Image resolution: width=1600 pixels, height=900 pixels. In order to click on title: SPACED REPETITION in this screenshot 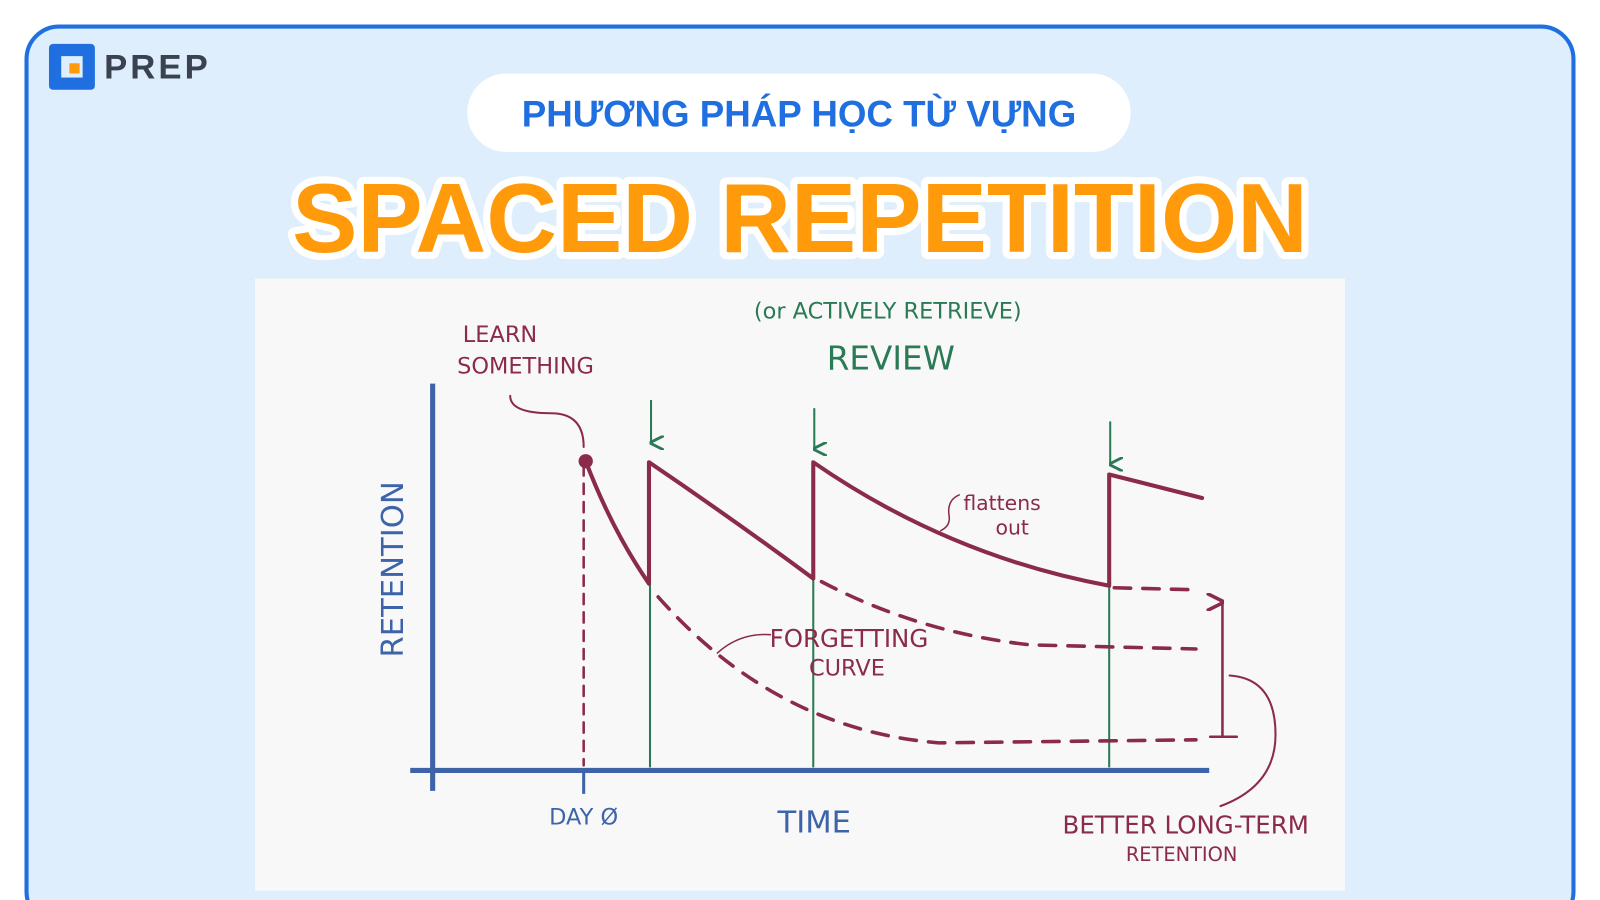, I will do `click(800, 218)`.